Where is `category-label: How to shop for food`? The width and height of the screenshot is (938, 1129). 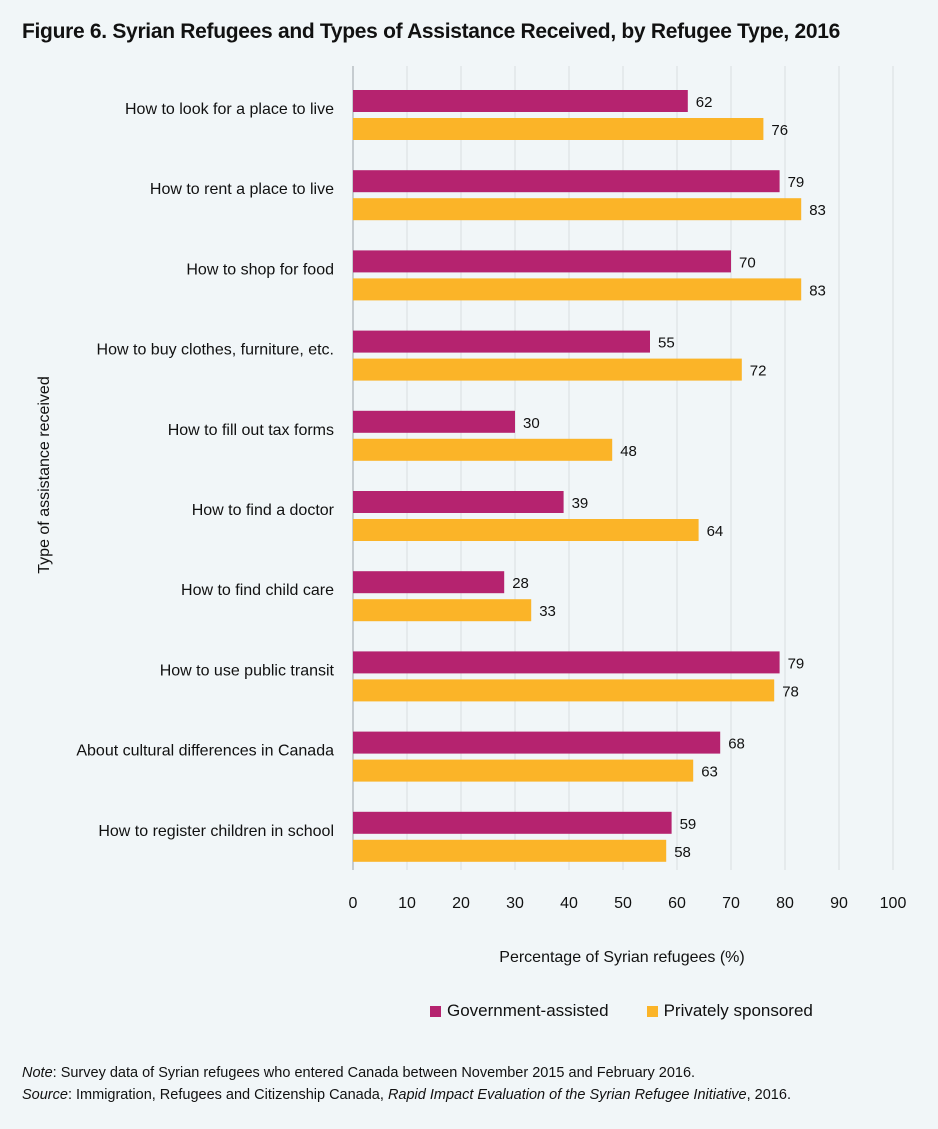
category-label: How to shop for food is located at coordinates (260, 269).